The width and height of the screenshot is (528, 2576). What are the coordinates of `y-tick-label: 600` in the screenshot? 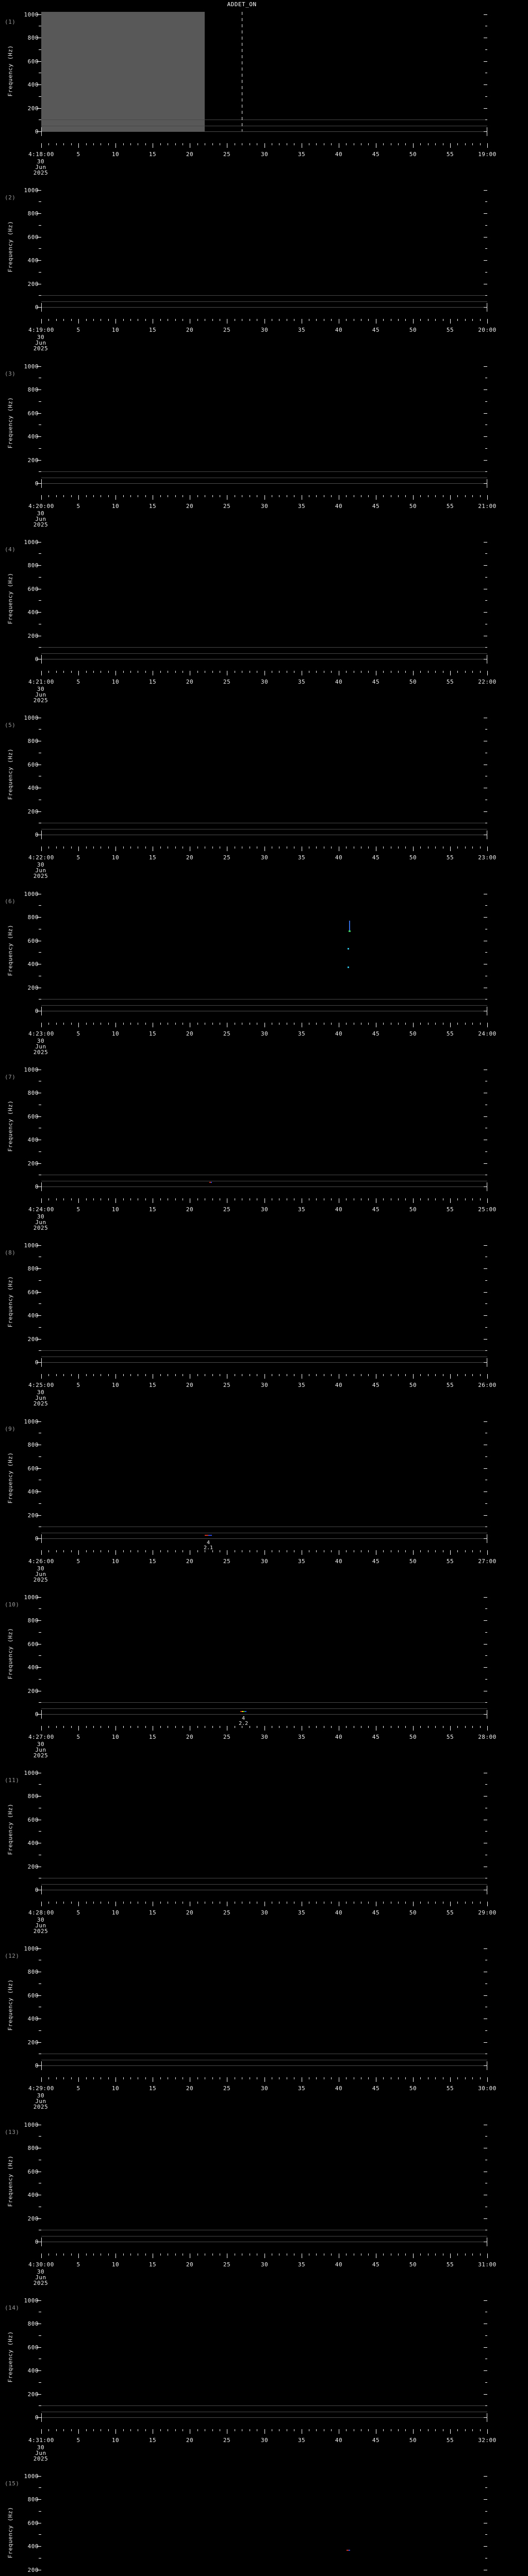 It's located at (33, 589).